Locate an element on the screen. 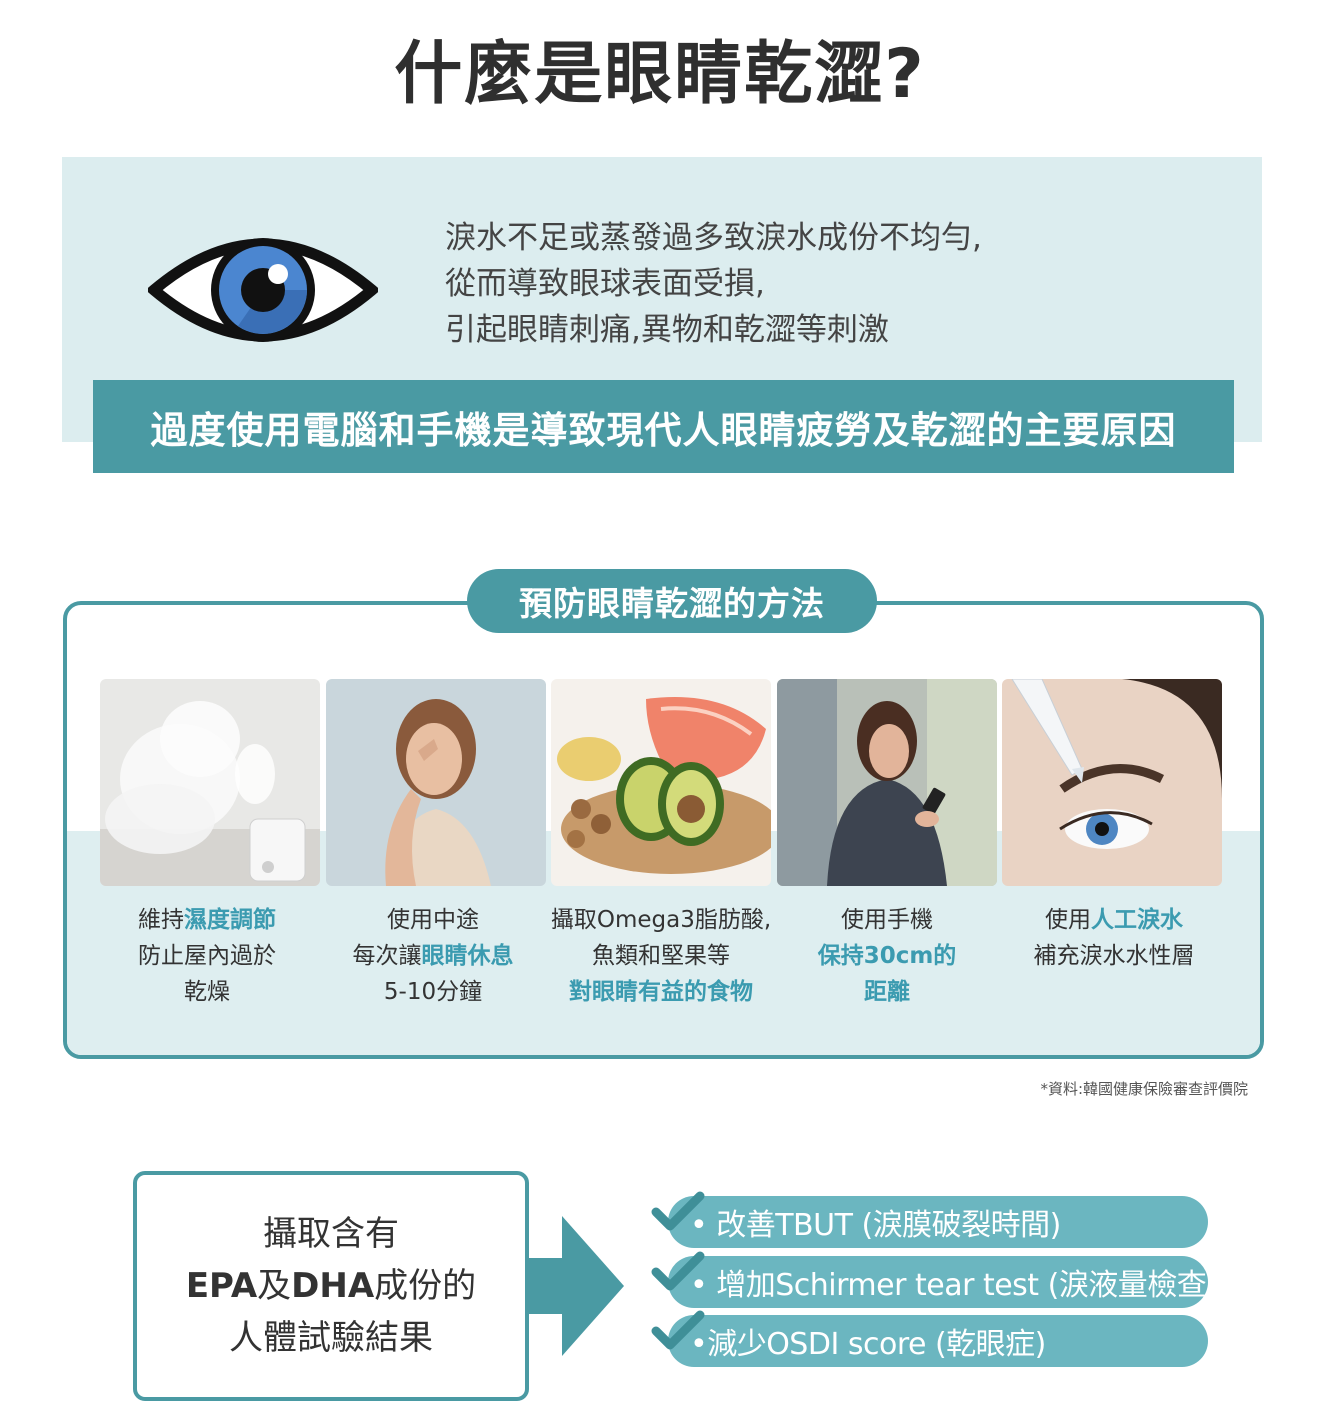 This screenshot has width=1320, height=1420. dha-label: DHA is located at coordinates (333, 1286).